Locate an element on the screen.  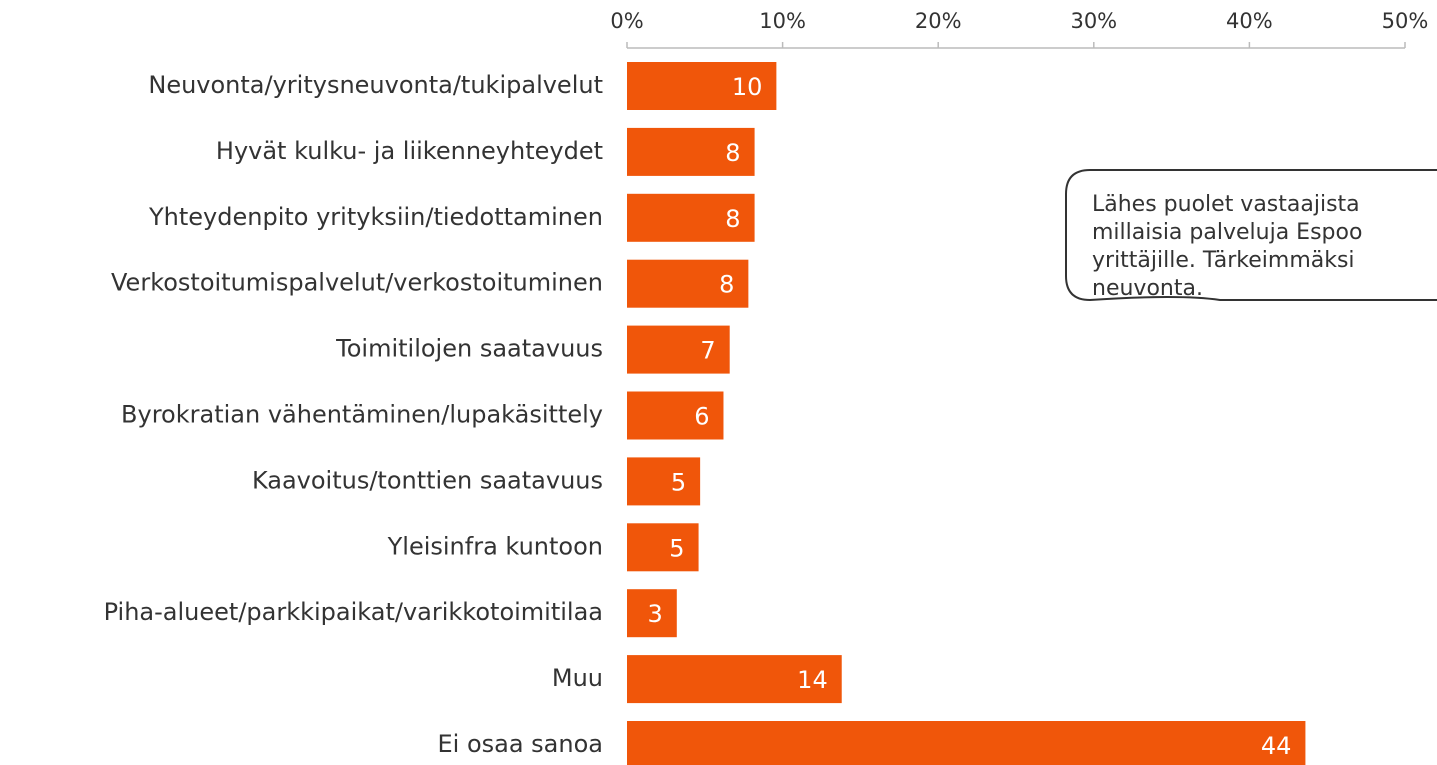
annotation-box is located at coordinates (1251, 235).